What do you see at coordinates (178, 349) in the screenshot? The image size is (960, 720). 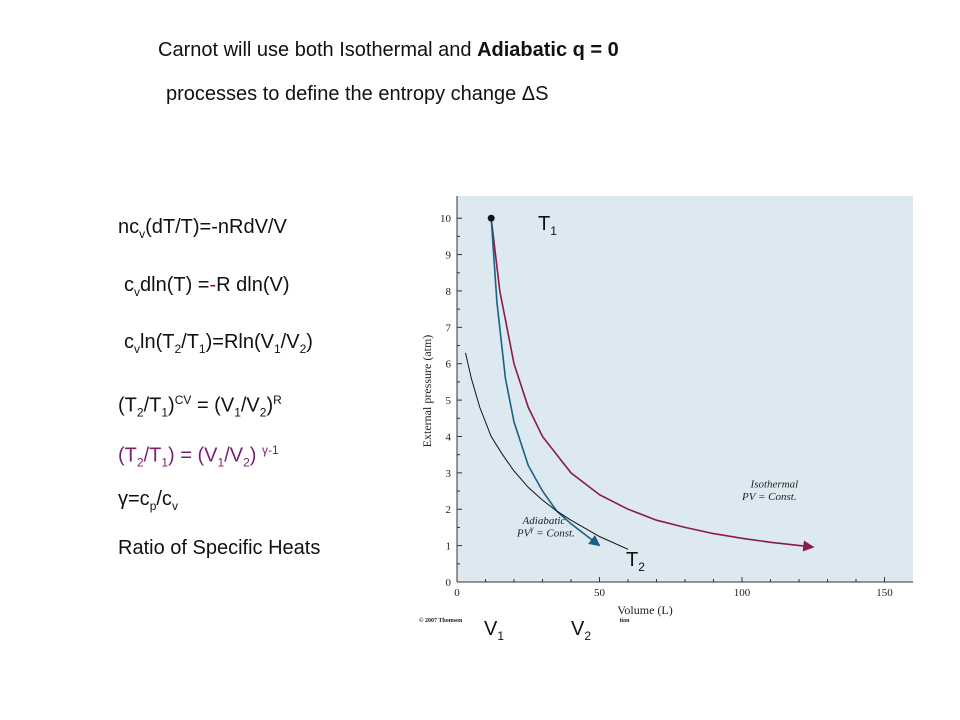 I see `eq3-sub-b: 2` at bounding box center [178, 349].